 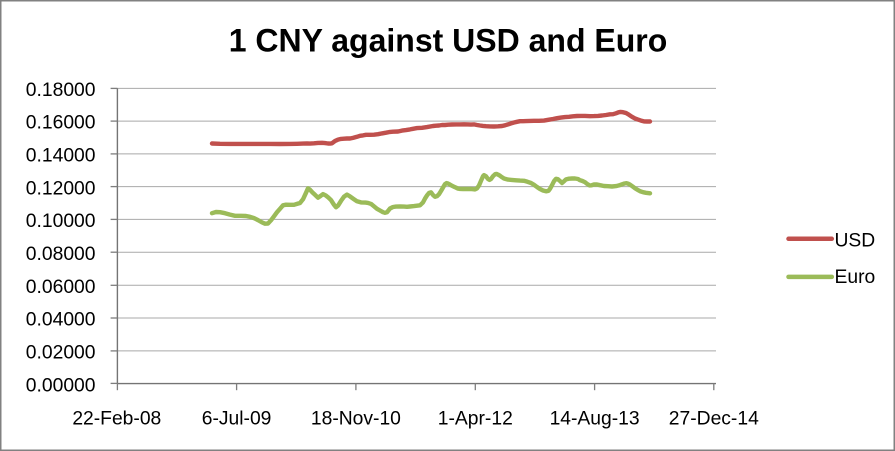 What do you see at coordinates (448, 40) in the screenshot?
I see `svg-text: 1 CNY against USD and Euro` at bounding box center [448, 40].